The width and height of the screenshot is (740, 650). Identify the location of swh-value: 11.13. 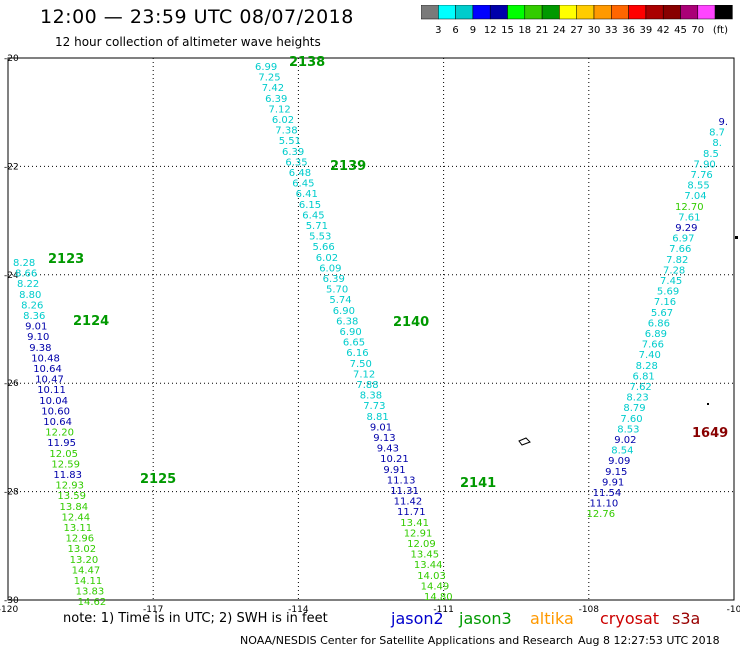
(401, 480).